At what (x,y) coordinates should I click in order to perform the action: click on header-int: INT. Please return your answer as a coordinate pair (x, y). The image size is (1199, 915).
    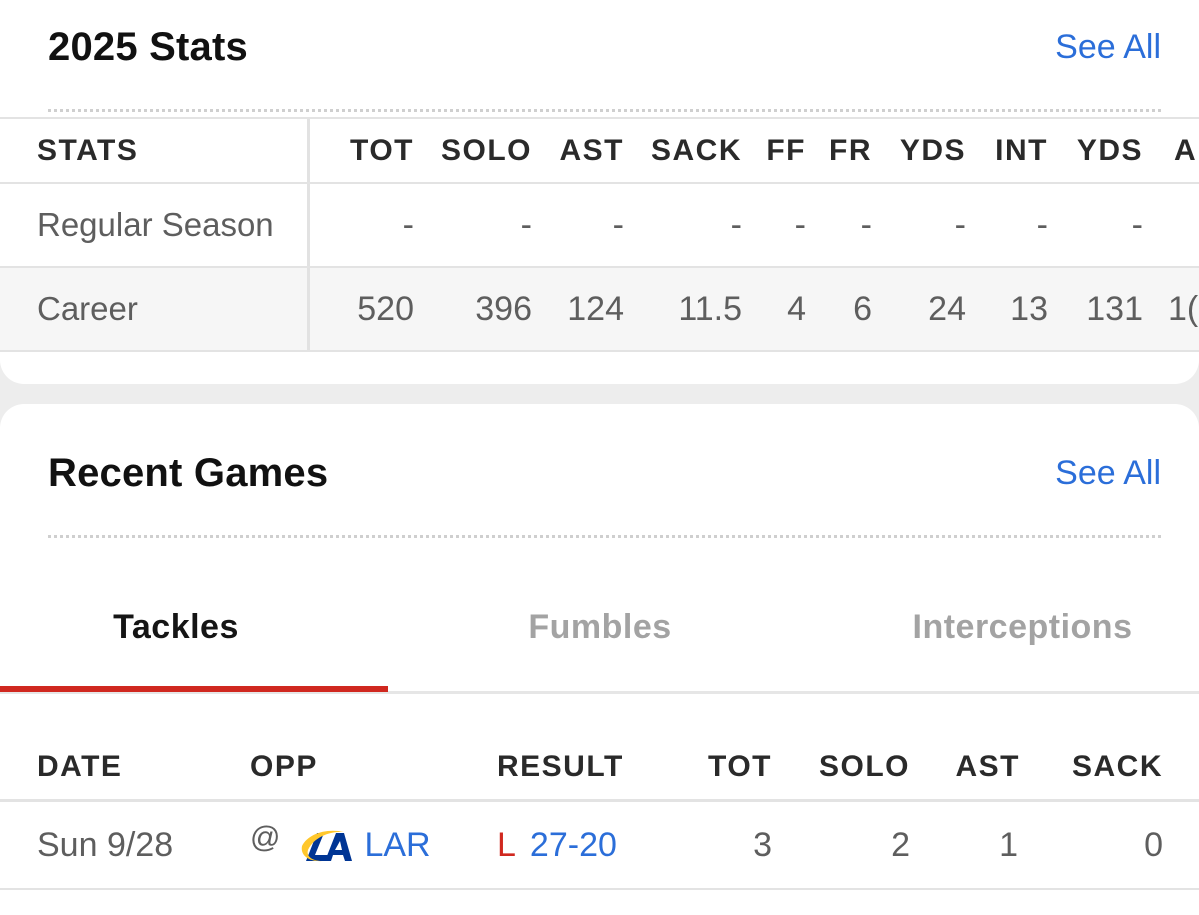
    Looking at the image, I should click on (1021, 150).